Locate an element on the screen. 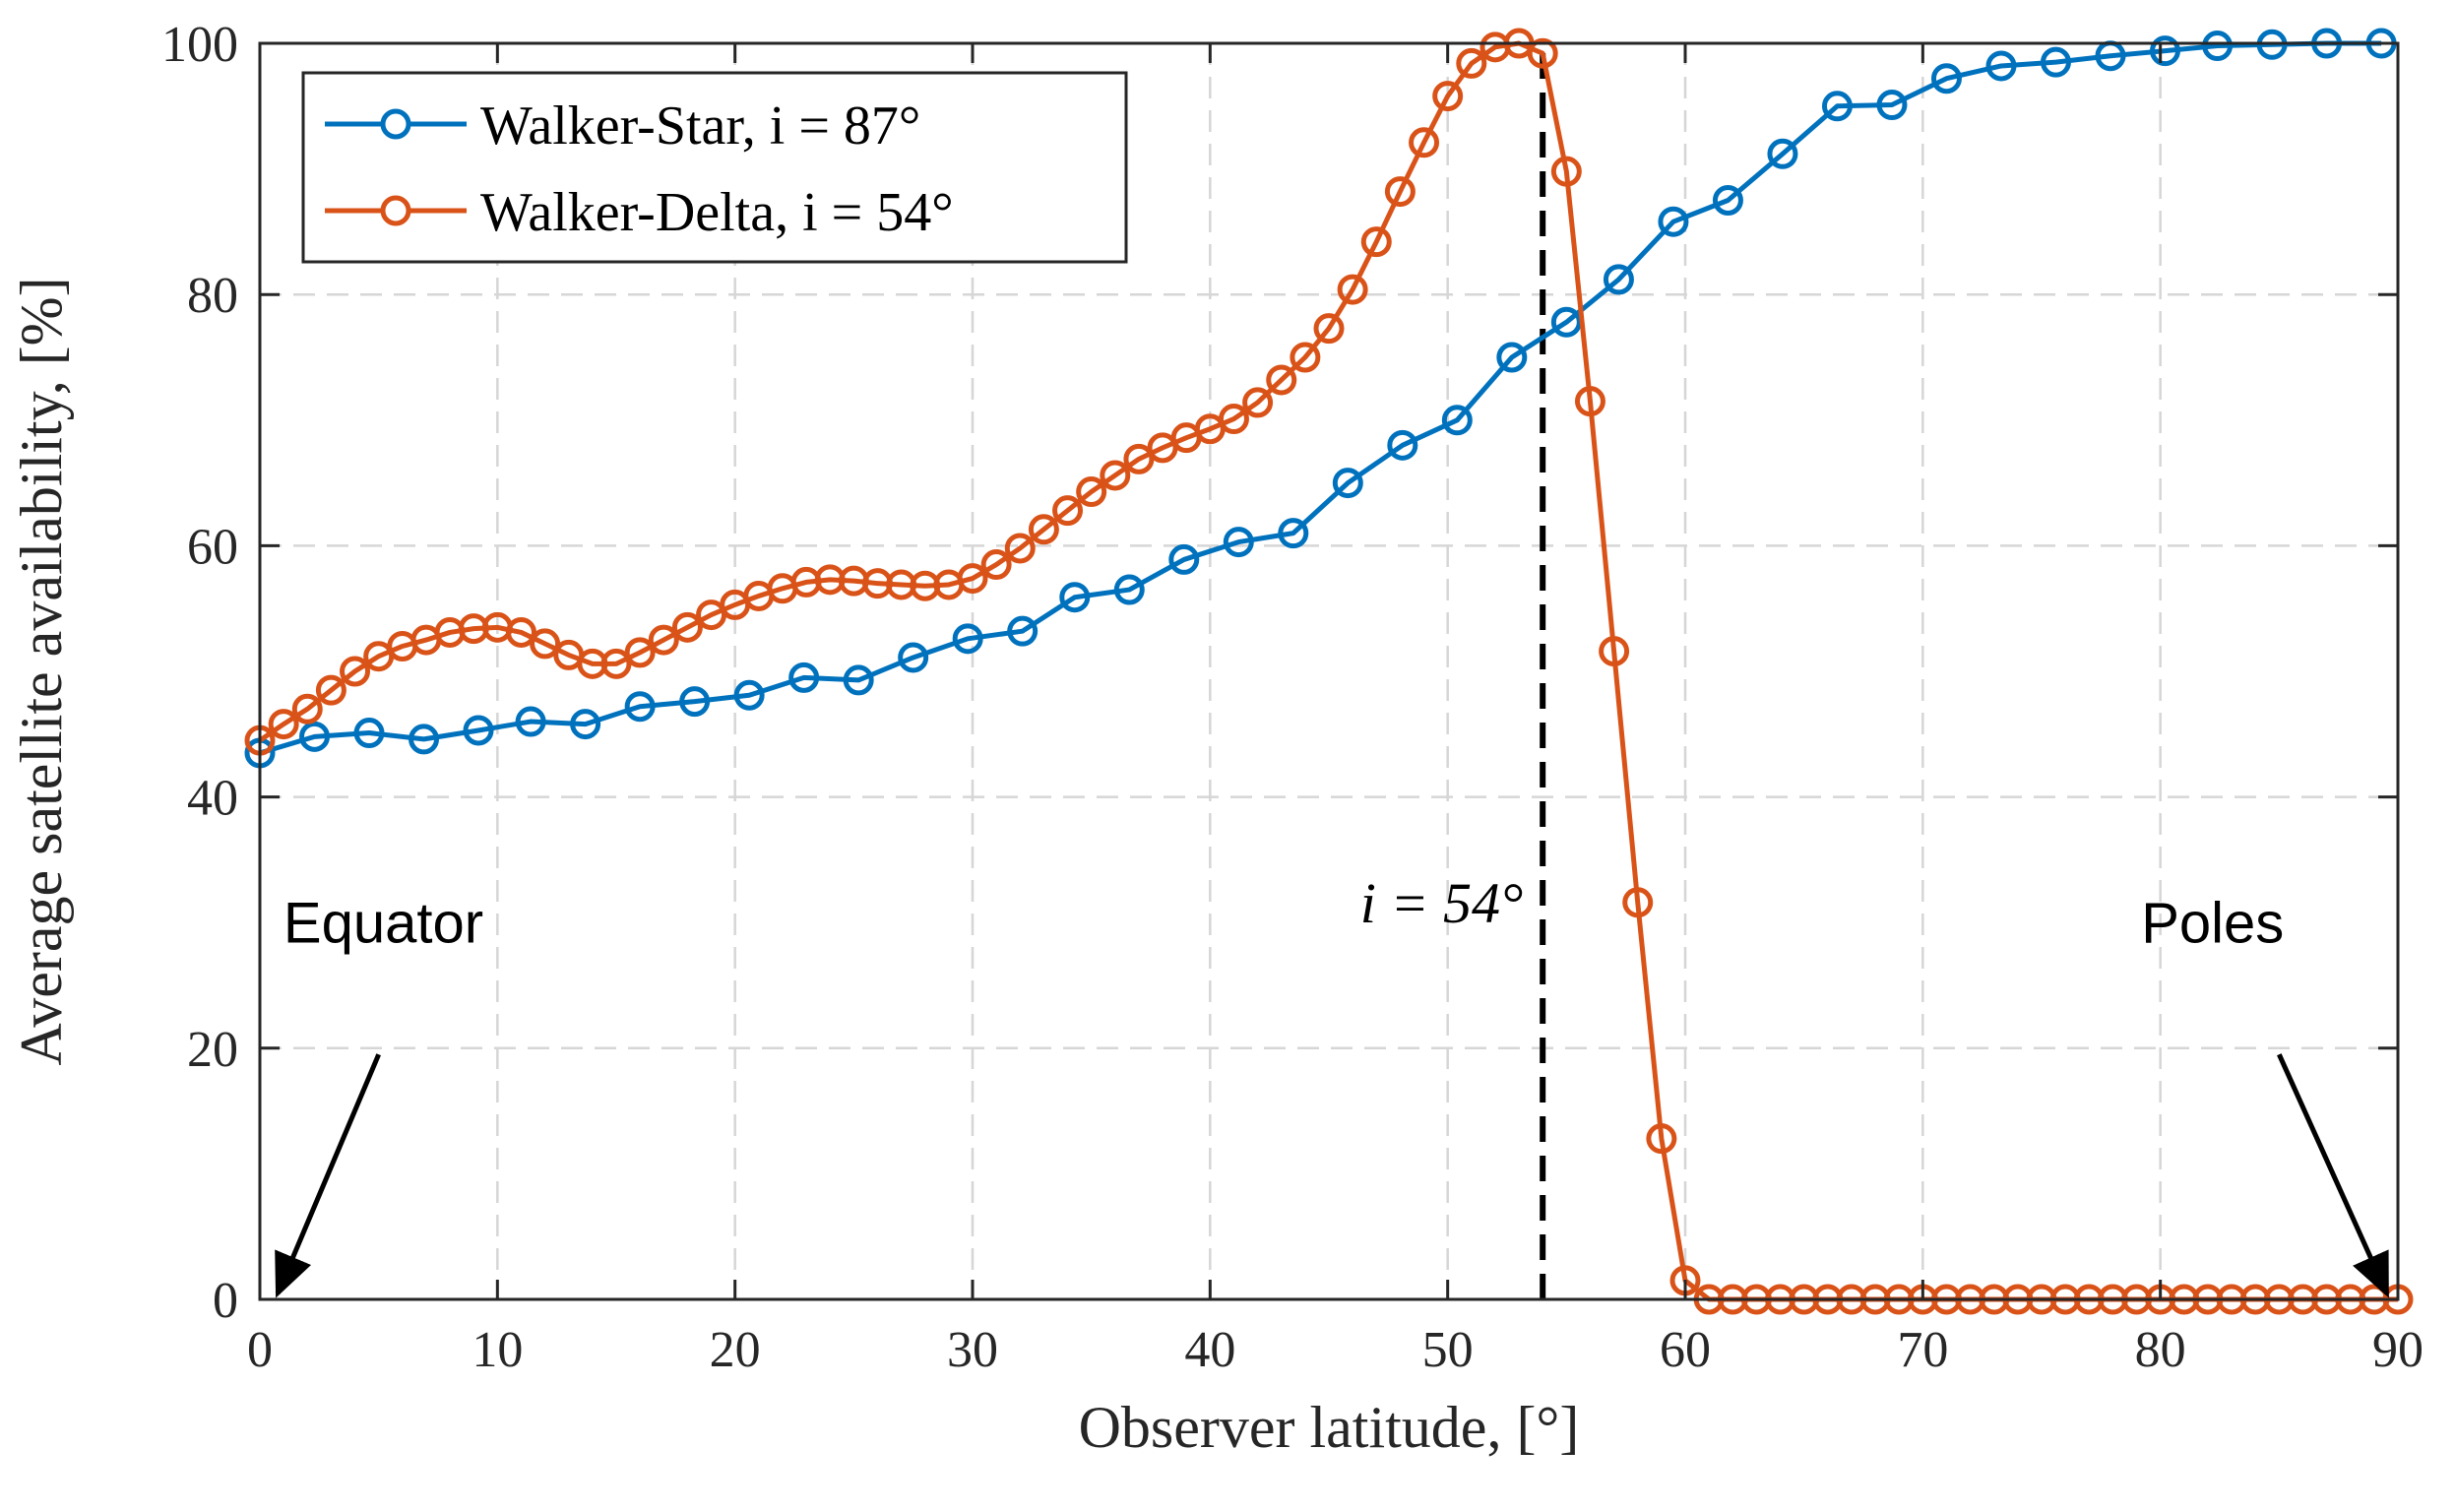 The height and width of the screenshot is (1512, 2455). y-tick-label: 60 is located at coordinates (212, 547).